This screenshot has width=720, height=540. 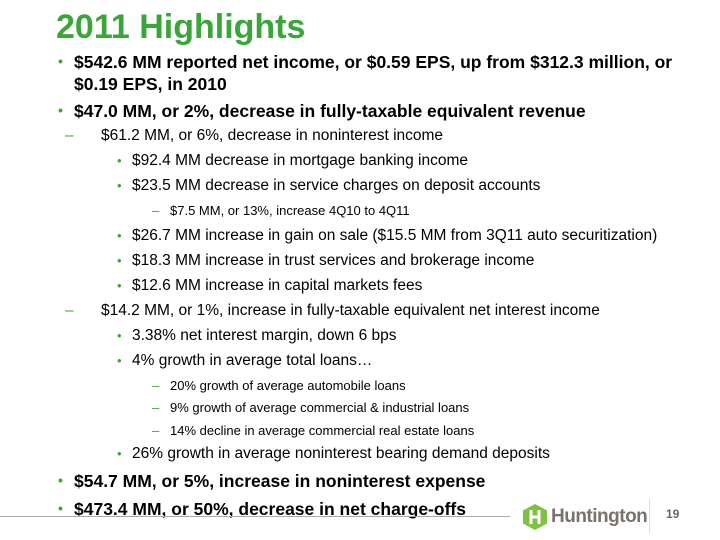 What do you see at coordinates (673, 514) in the screenshot?
I see `page-number: 19` at bounding box center [673, 514].